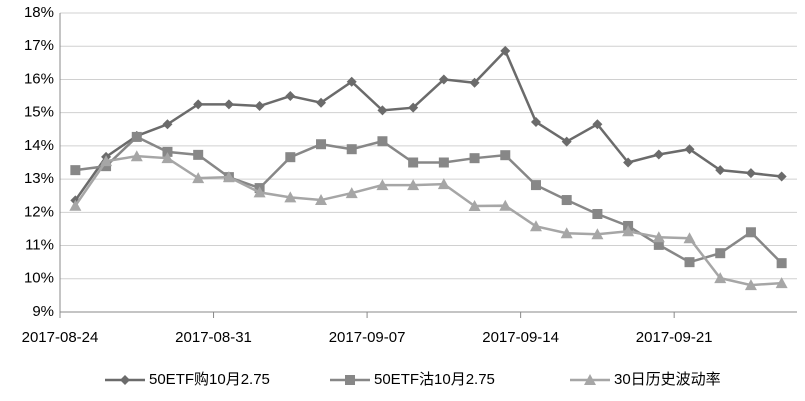  Describe the element at coordinates (213, 337) in the screenshot. I see `x-tick-label: 2017-08-31` at that location.